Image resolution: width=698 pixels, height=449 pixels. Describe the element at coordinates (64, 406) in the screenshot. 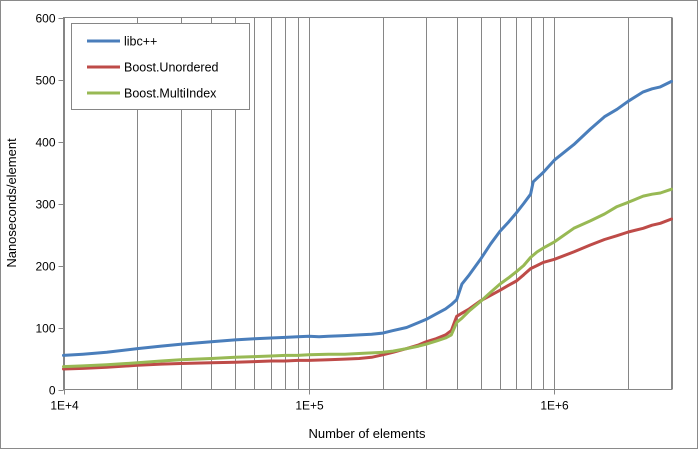

I see `x-tick-label: 1E+4` at that location.